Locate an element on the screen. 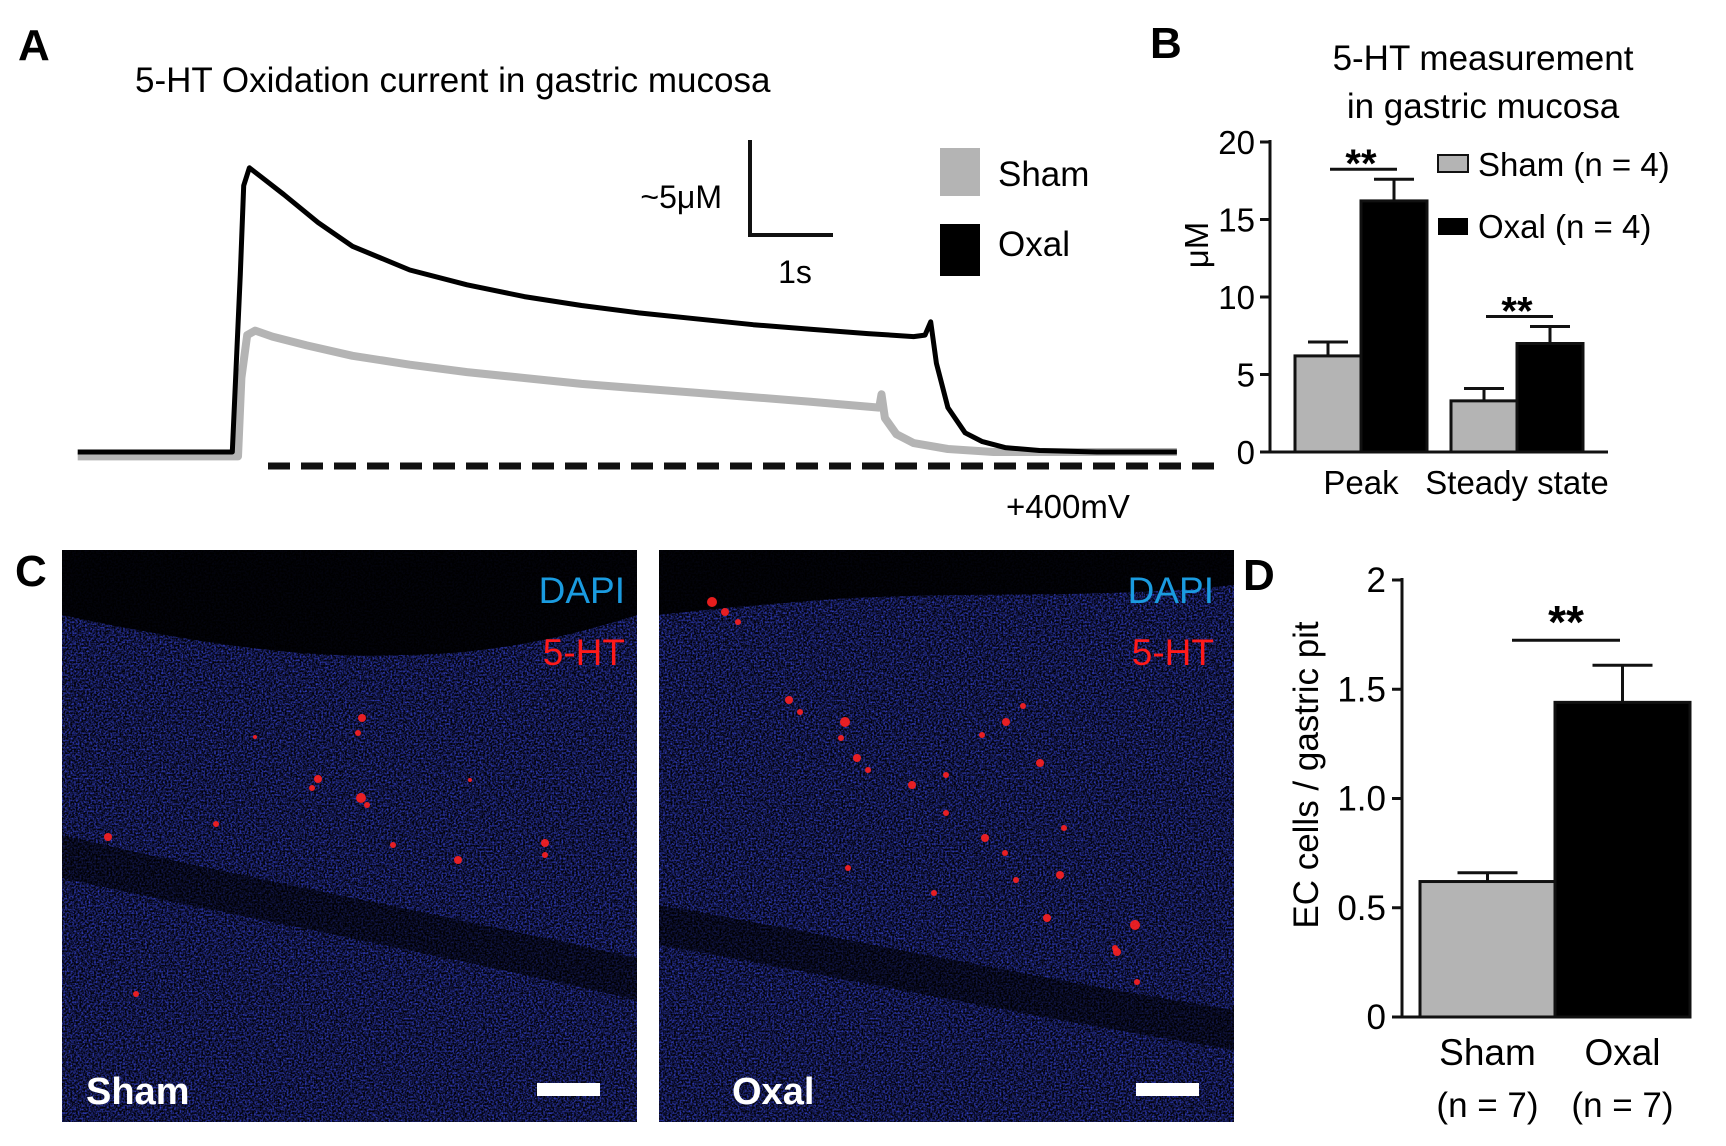 The width and height of the screenshot is (1726, 1146). d-y-tick-label: 2 is located at coordinates (1376, 580).